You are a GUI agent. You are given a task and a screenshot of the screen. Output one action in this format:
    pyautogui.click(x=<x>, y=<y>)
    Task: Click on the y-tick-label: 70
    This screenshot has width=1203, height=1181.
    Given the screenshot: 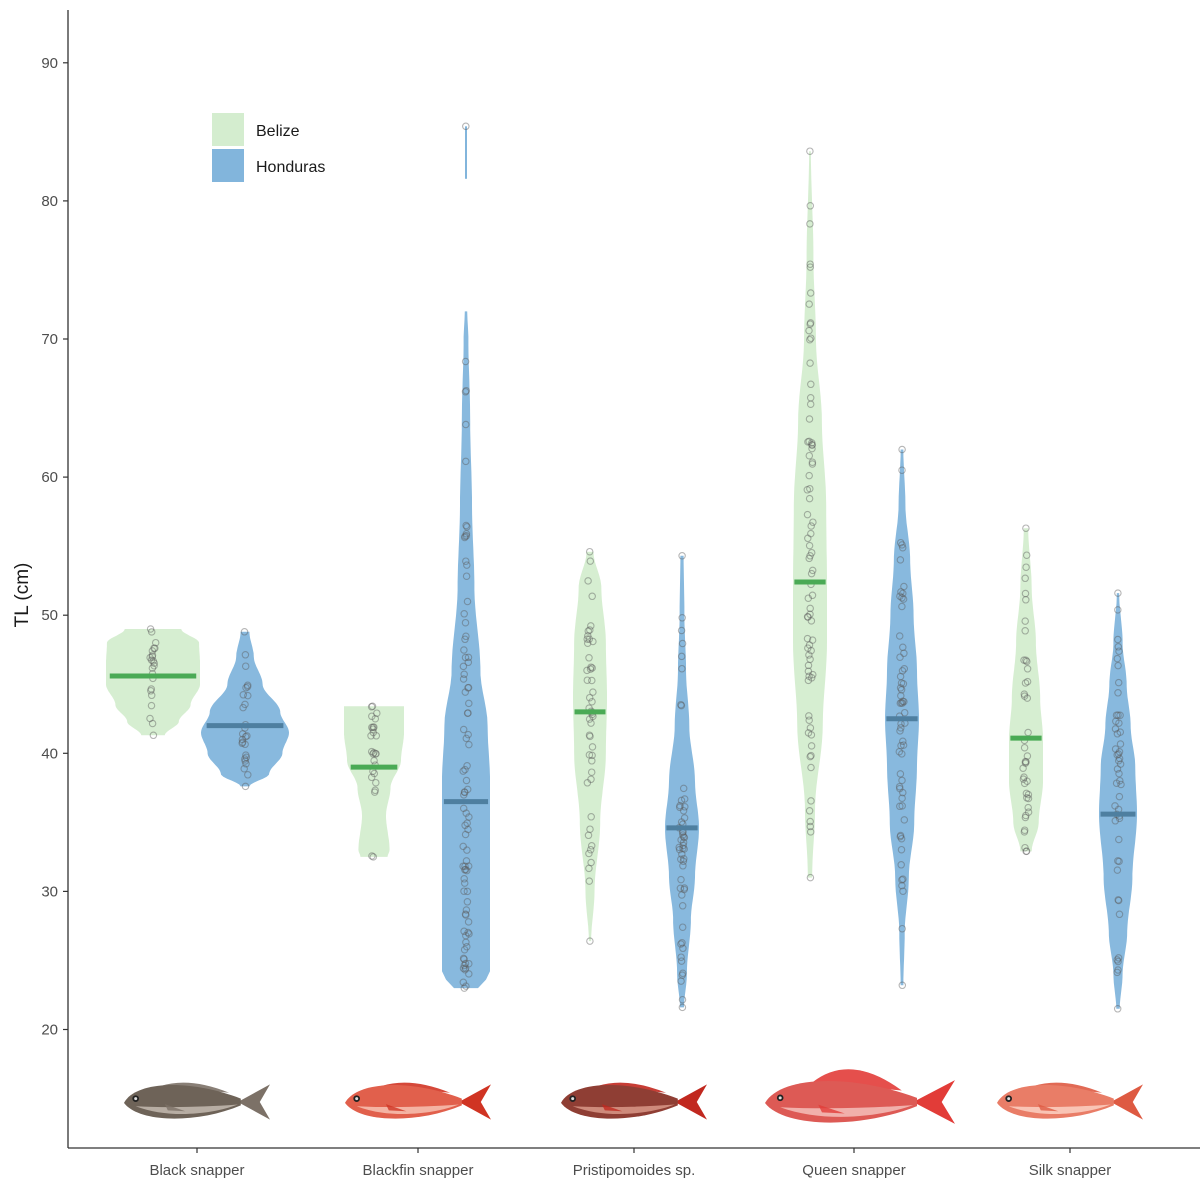 What is the action you would take?
    pyautogui.click(x=49, y=339)
    